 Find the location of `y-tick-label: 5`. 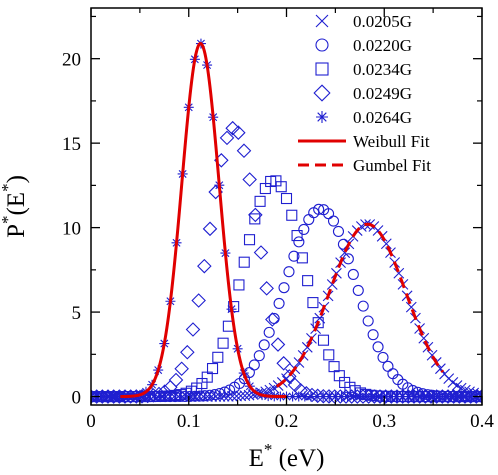

y-tick-label: 5 is located at coordinates (77, 313).